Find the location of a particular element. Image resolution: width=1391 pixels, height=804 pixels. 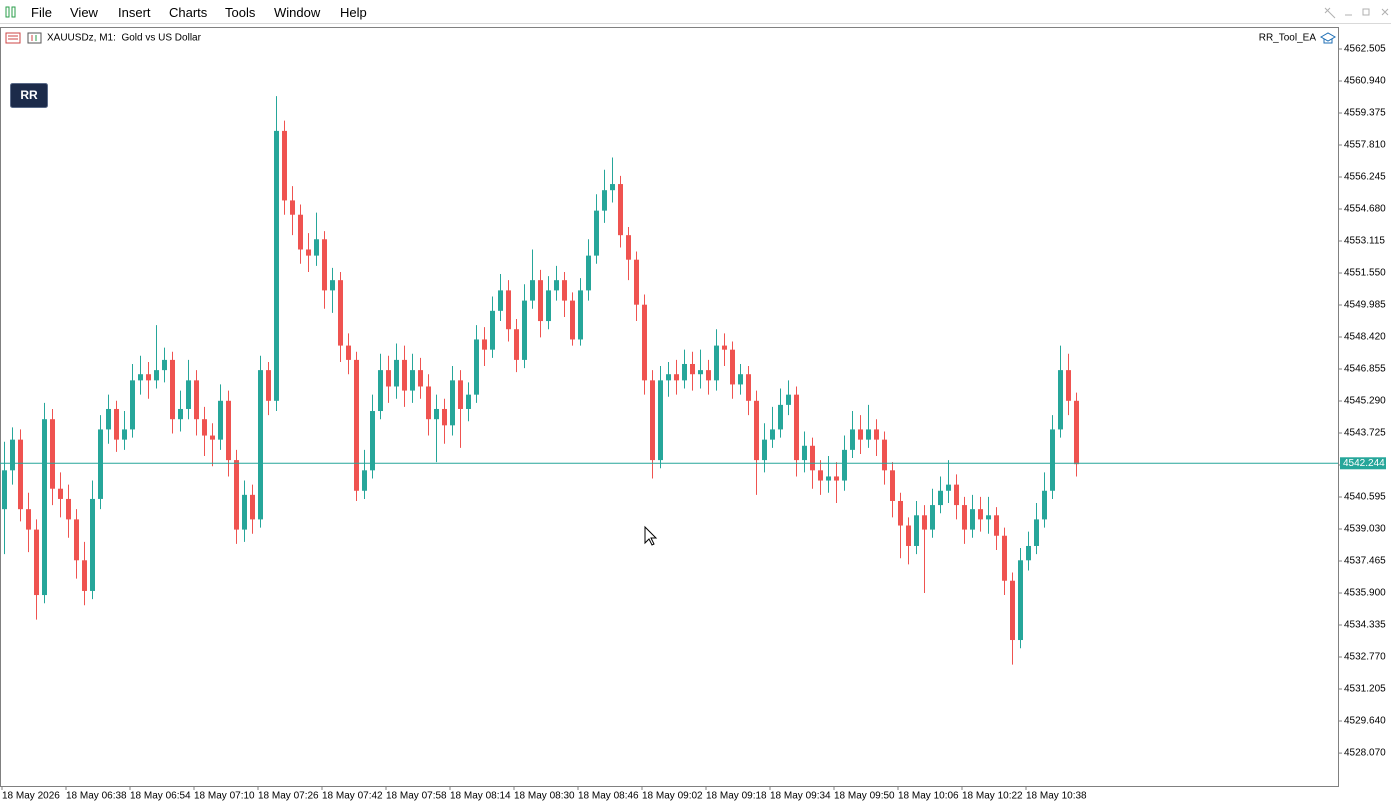

menu-item: Window is located at coordinates (297, 12).